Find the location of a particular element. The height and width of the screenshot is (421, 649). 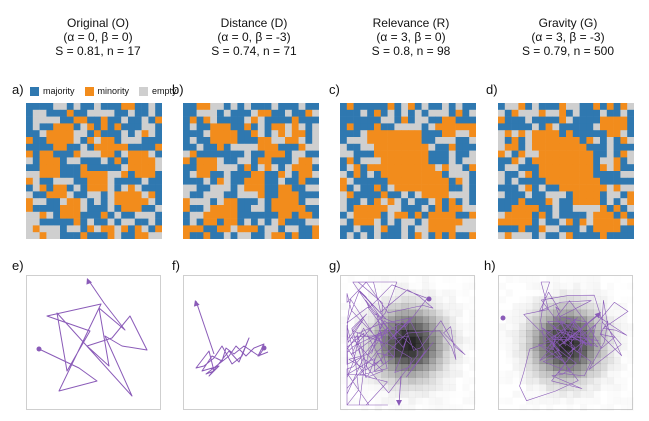

trajectory-plot-gravity is located at coordinates (566, 340).